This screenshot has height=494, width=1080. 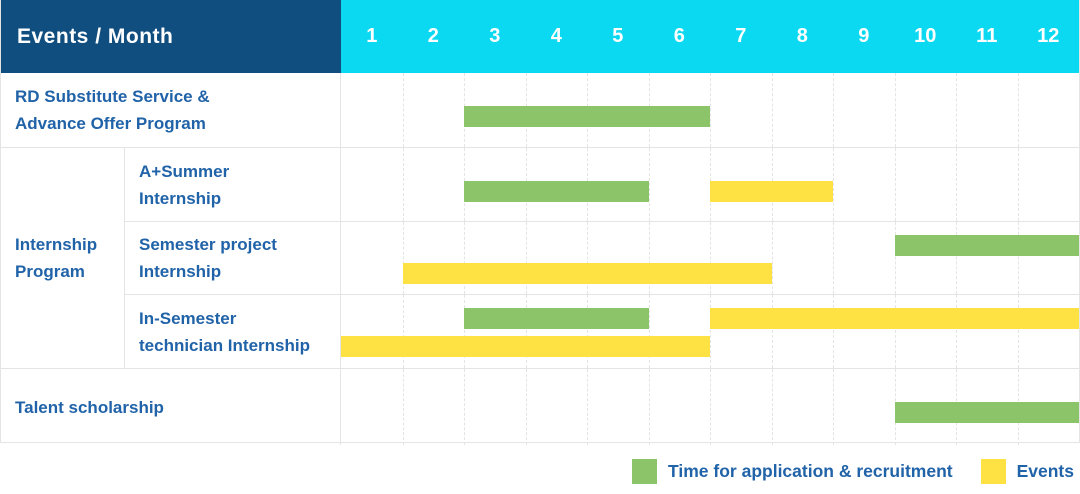 What do you see at coordinates (372, 36) in the screenshot?
I see `month-header-cell: 1` at bounding box center [372, 36].